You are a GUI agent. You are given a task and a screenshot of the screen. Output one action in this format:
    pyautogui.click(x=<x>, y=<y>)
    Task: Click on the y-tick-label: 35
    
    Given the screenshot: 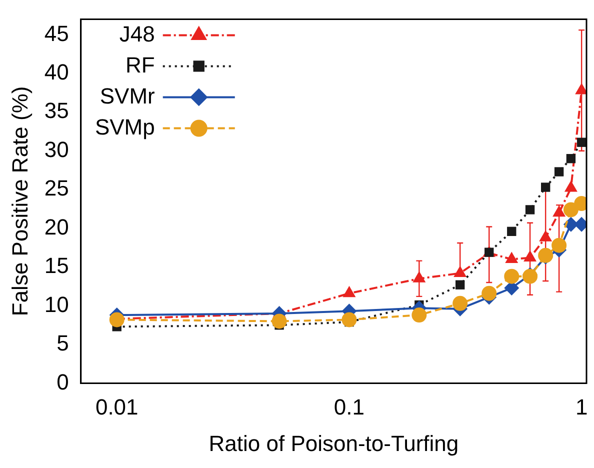 What is the action you would take?
    pyautogui.click(x=56, y=111)
    